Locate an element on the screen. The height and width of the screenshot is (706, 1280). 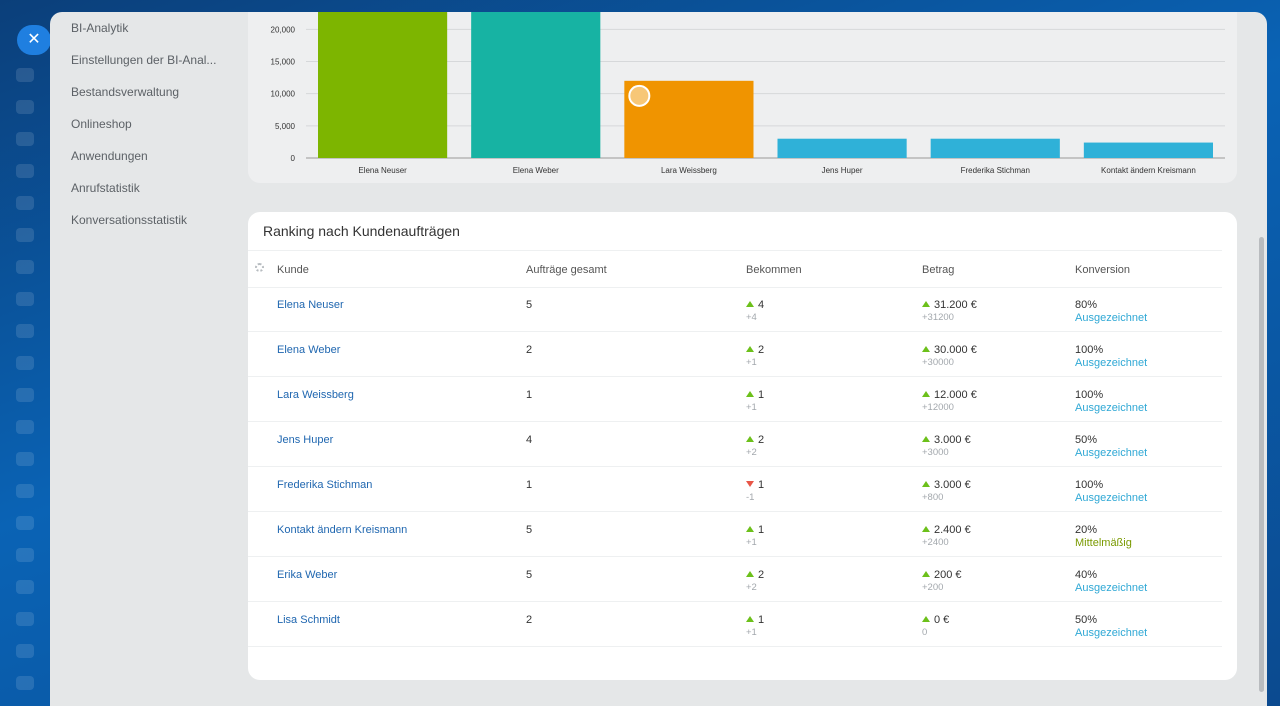
customer-link: Lara Weissberg is located at coordinates (315, 395).